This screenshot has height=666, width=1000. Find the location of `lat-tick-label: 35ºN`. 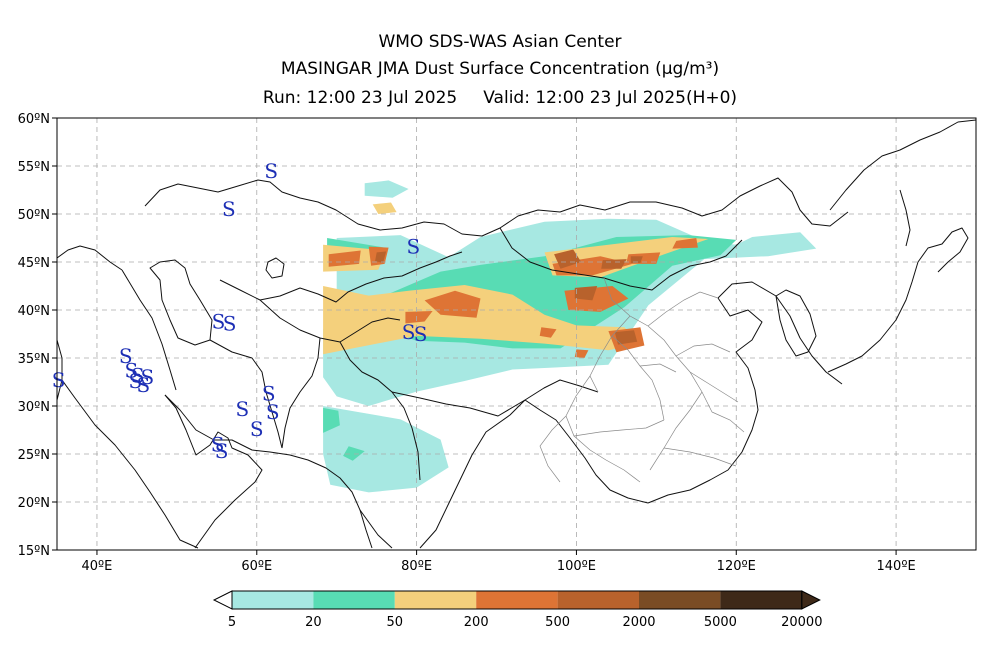

lat-tick-label: 35ºN is located at coordinates (34, 359).